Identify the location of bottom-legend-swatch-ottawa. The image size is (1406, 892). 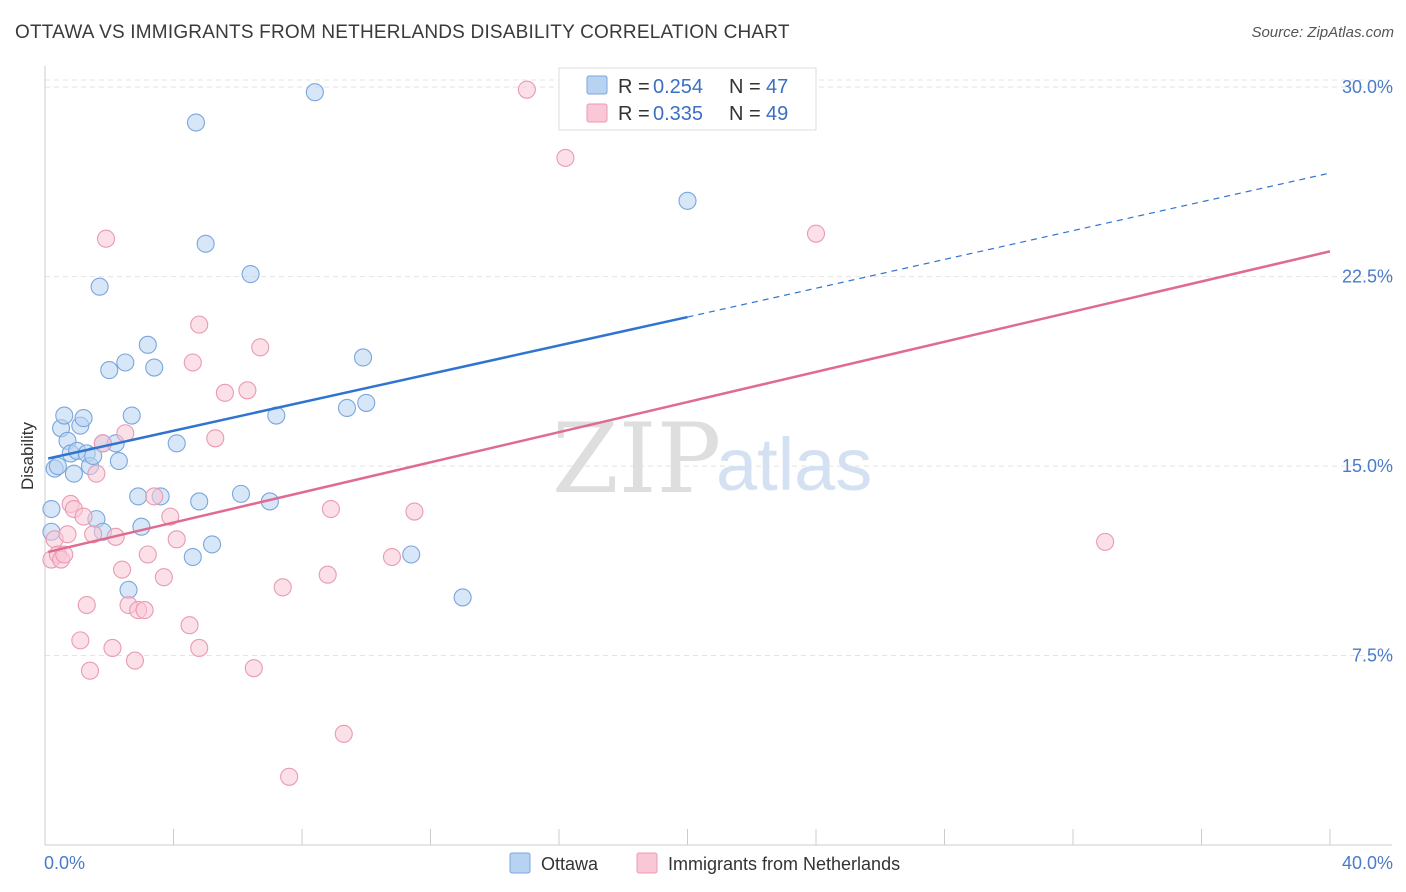
(520, 863).